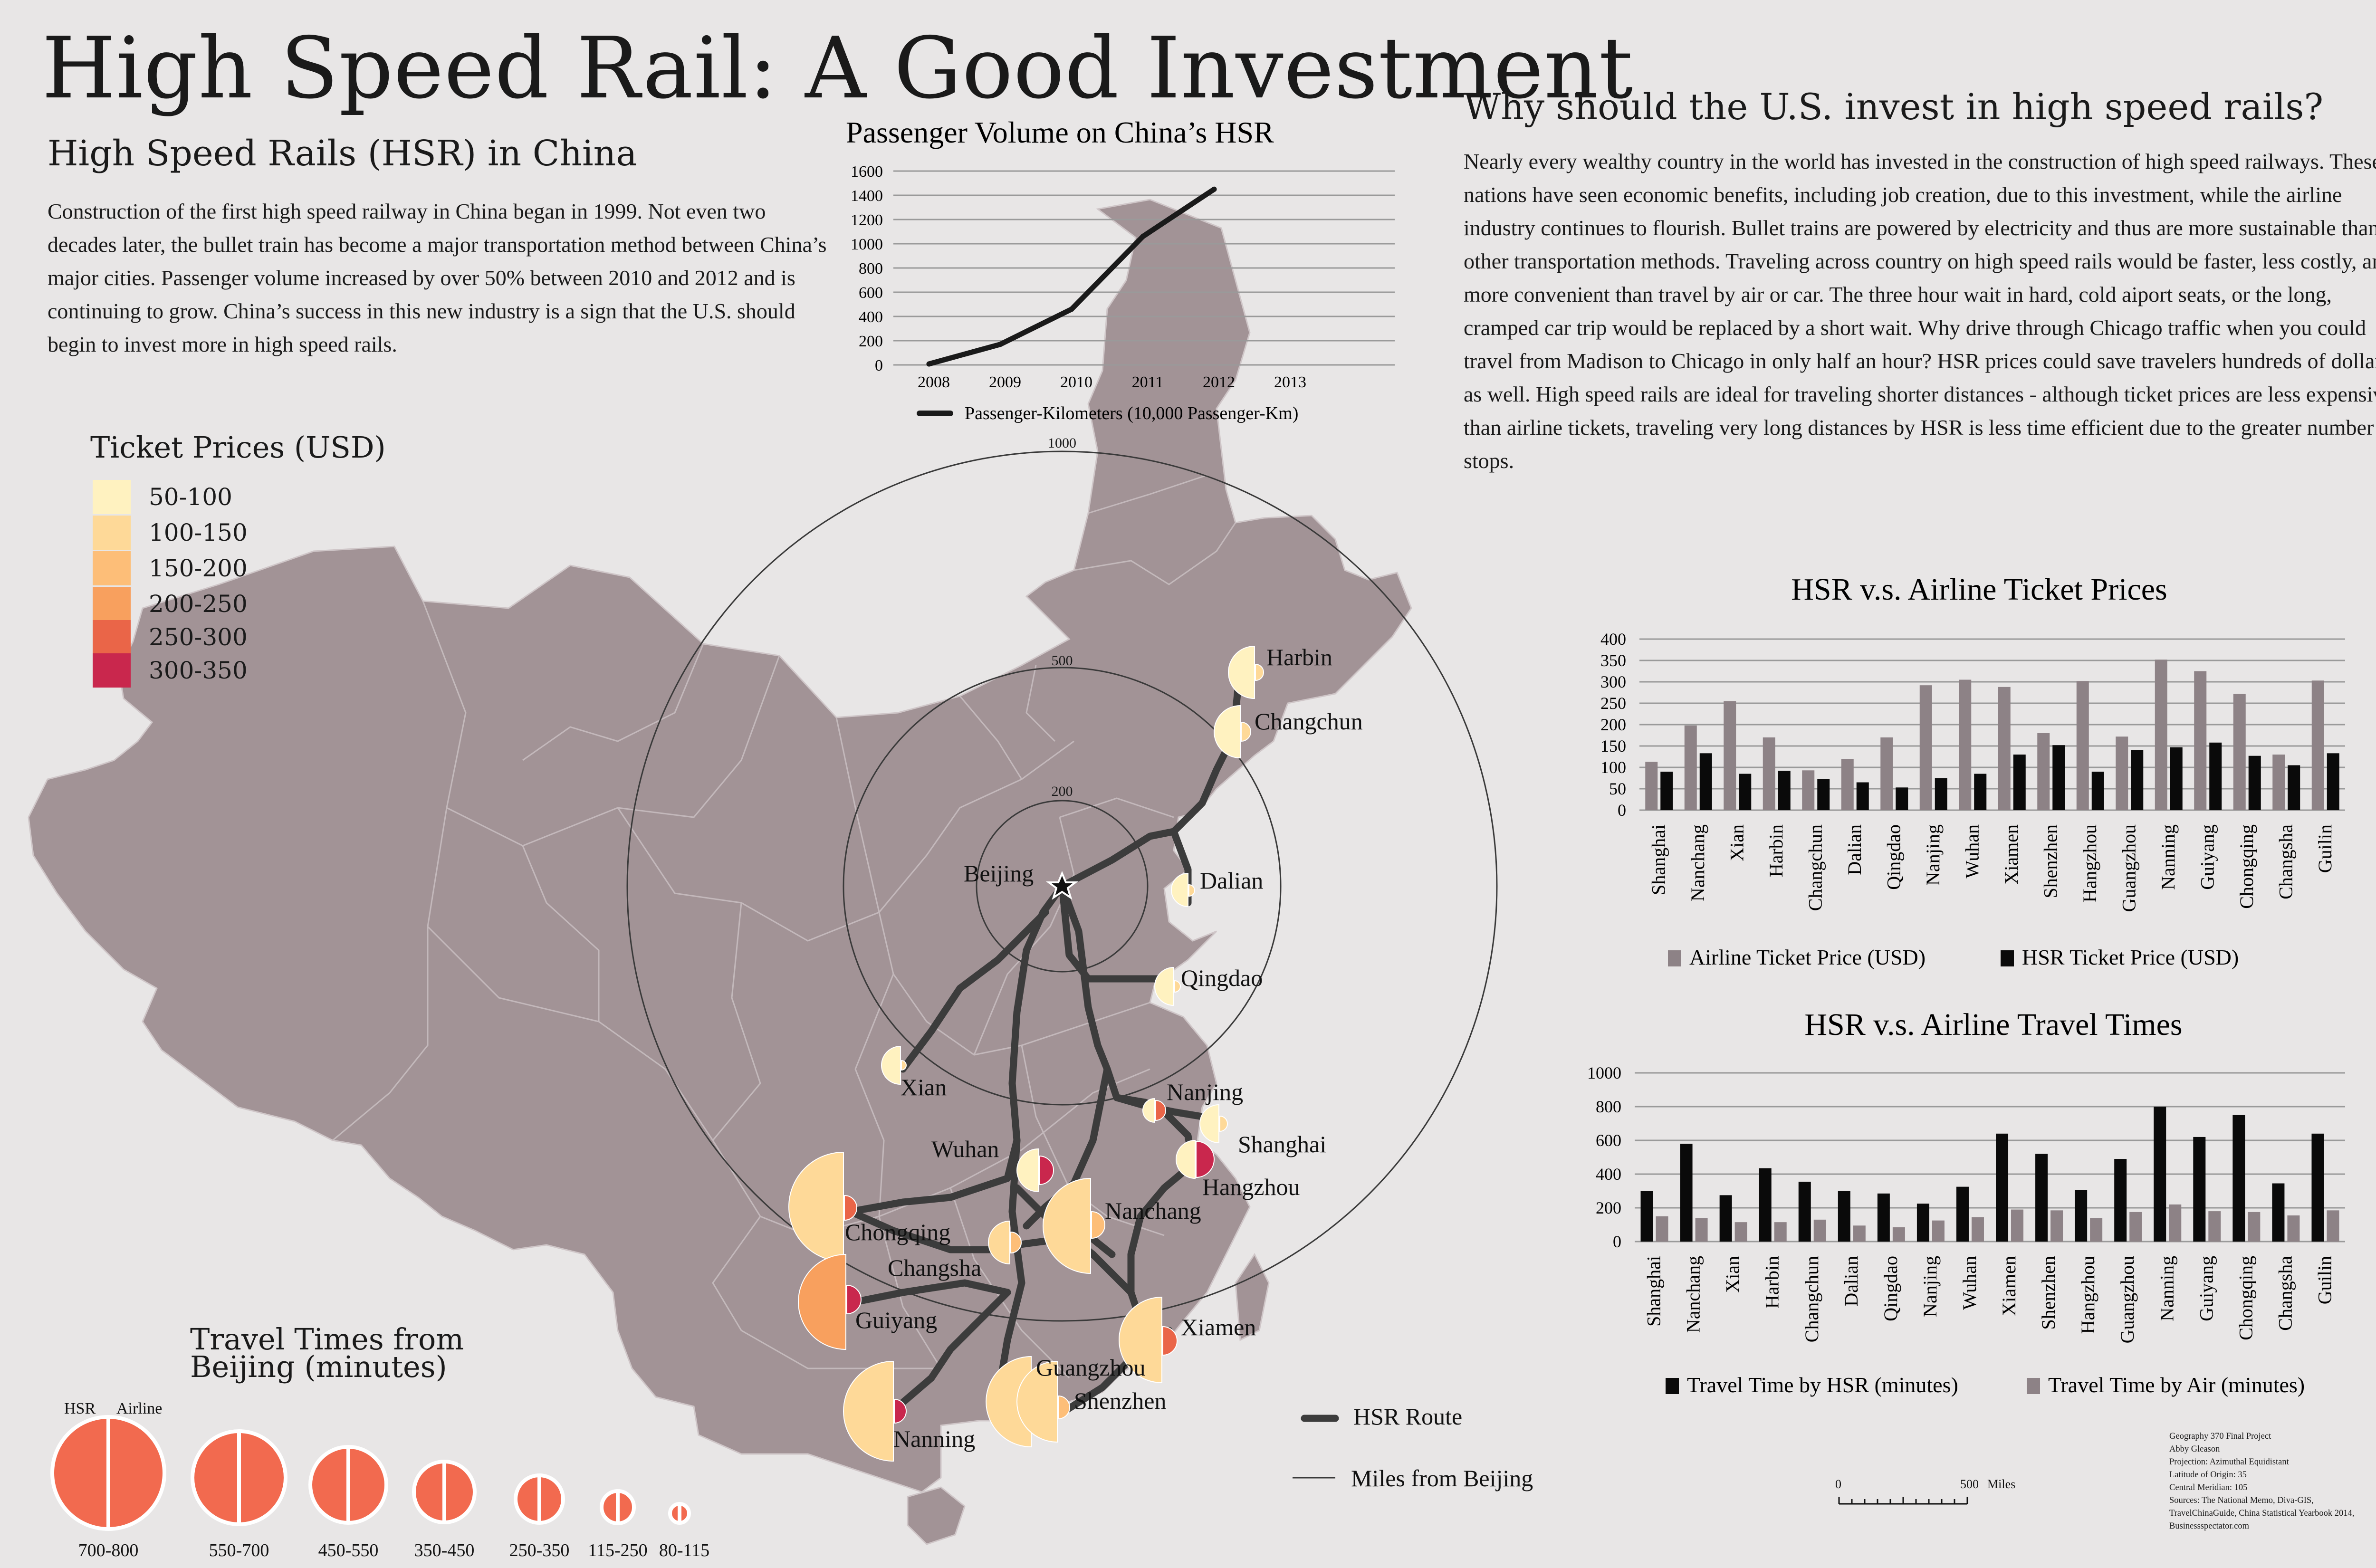 The height and width of the screenshot is (1568, 2376). I want to click on travel-legend-hsr-label: HSR, so click(80, 1408).